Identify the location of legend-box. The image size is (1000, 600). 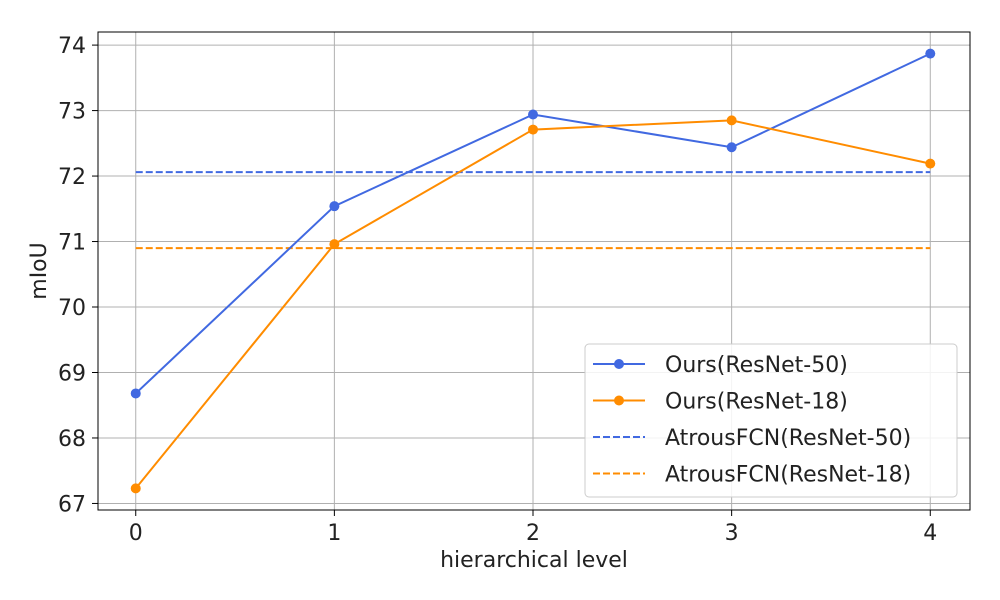
(771, 420).